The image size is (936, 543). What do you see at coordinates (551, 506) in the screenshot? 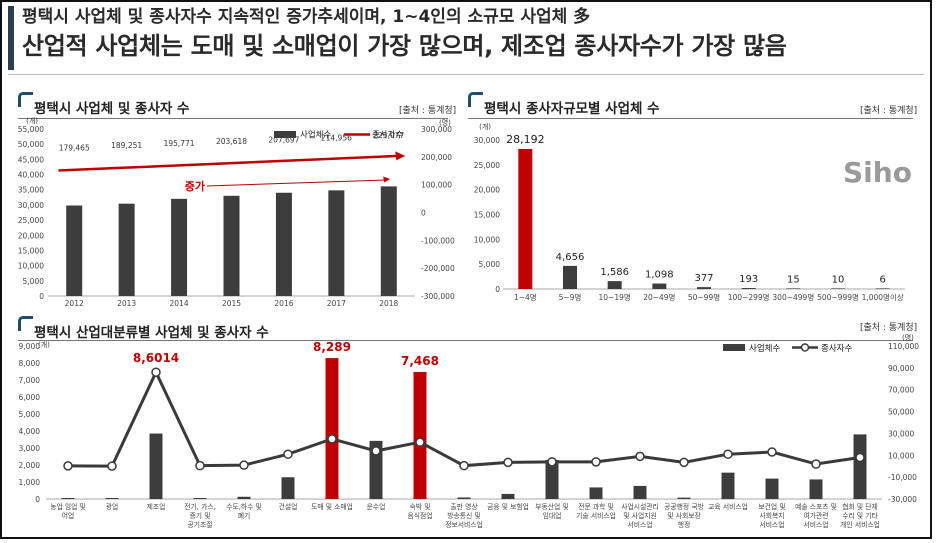
I see `chart3-x-tick: 부동산업 및` at bounding box center [551, 506].